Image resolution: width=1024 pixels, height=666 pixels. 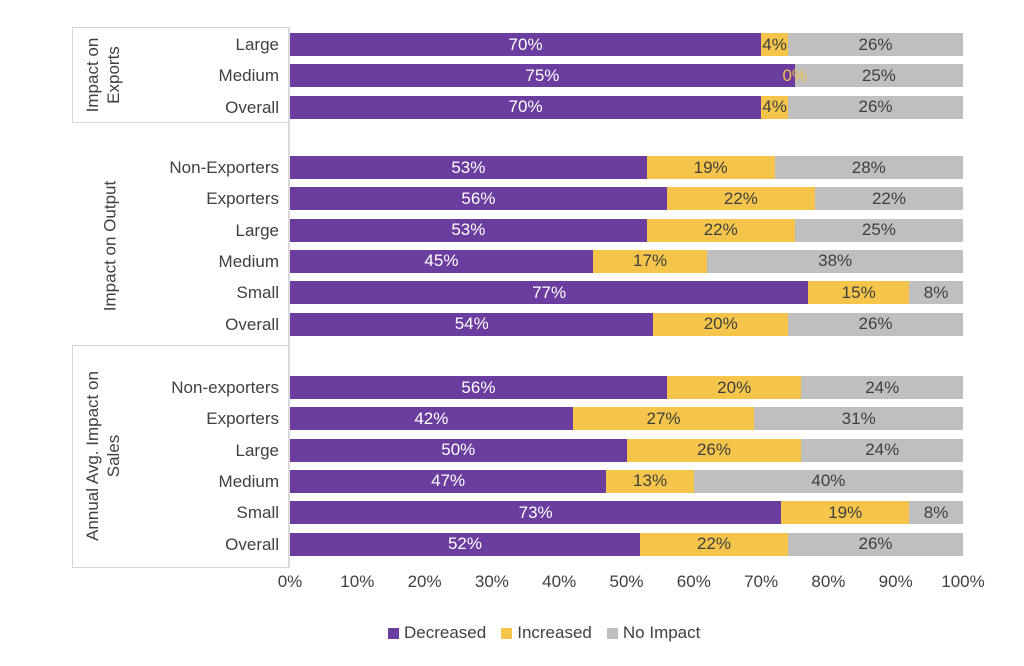 I want to click on bar-value-label: 24%, so click(x=882, y=387).